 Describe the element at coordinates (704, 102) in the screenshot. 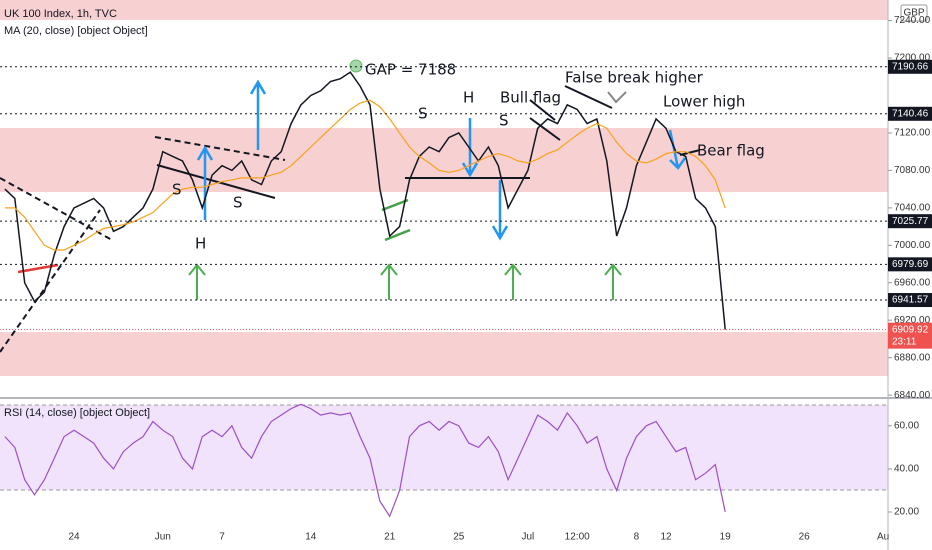

I see `annotation: Lower high` at that location.